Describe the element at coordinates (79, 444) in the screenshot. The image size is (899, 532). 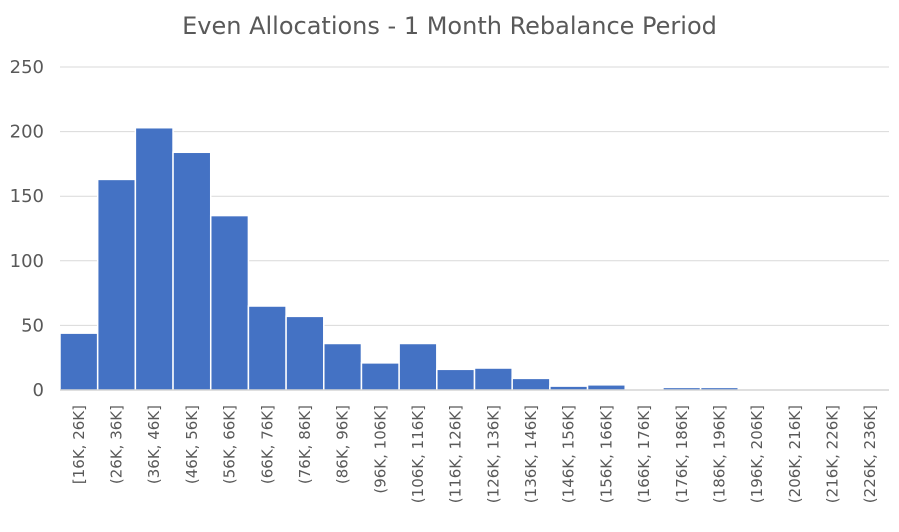
I see `x-tick-label: [16K, 26K]` at that location.